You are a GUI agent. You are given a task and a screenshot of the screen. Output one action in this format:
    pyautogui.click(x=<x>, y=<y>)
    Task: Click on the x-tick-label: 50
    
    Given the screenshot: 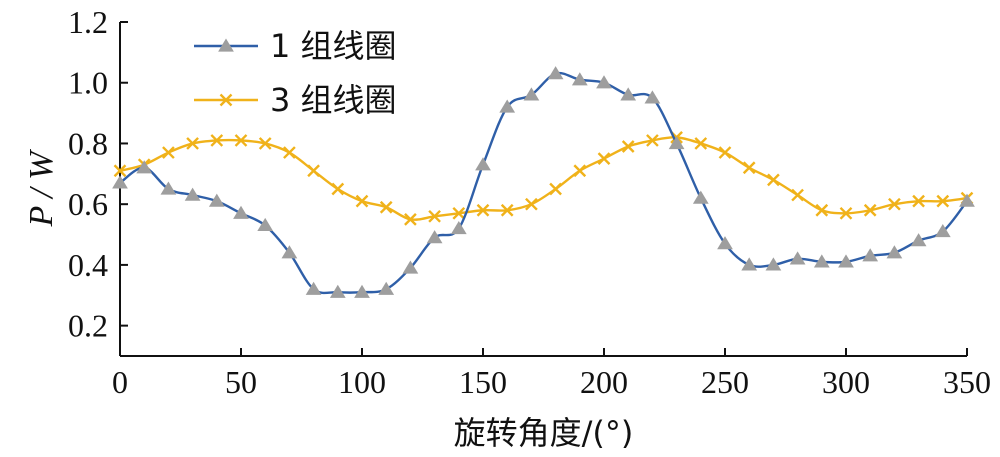 What is the action you would take?
    pyautogui.click(x=241, y=382)
    